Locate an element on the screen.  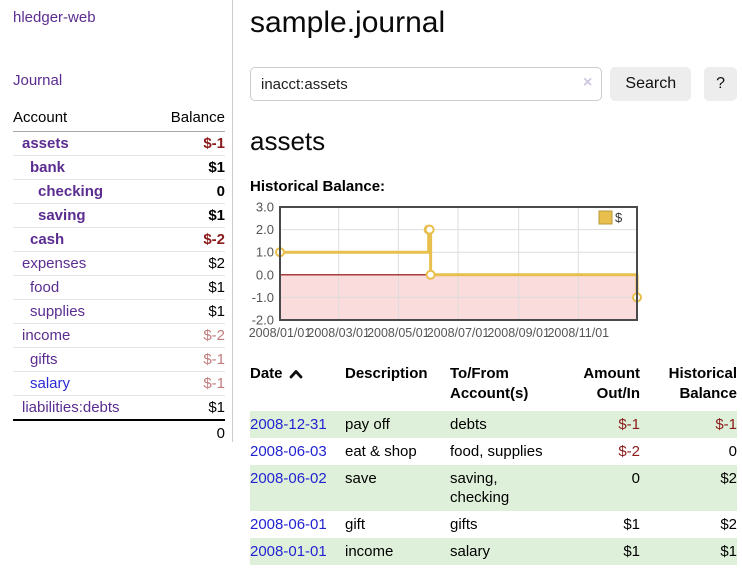
account-link-saving: saving is located at coordinates (62, 215).